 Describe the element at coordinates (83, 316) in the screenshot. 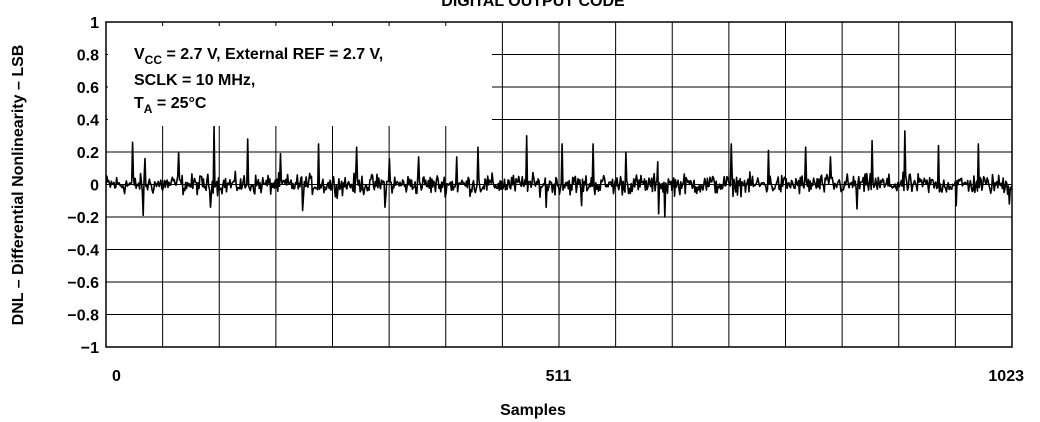

I see `y-tick-label: −0.8` at that location.